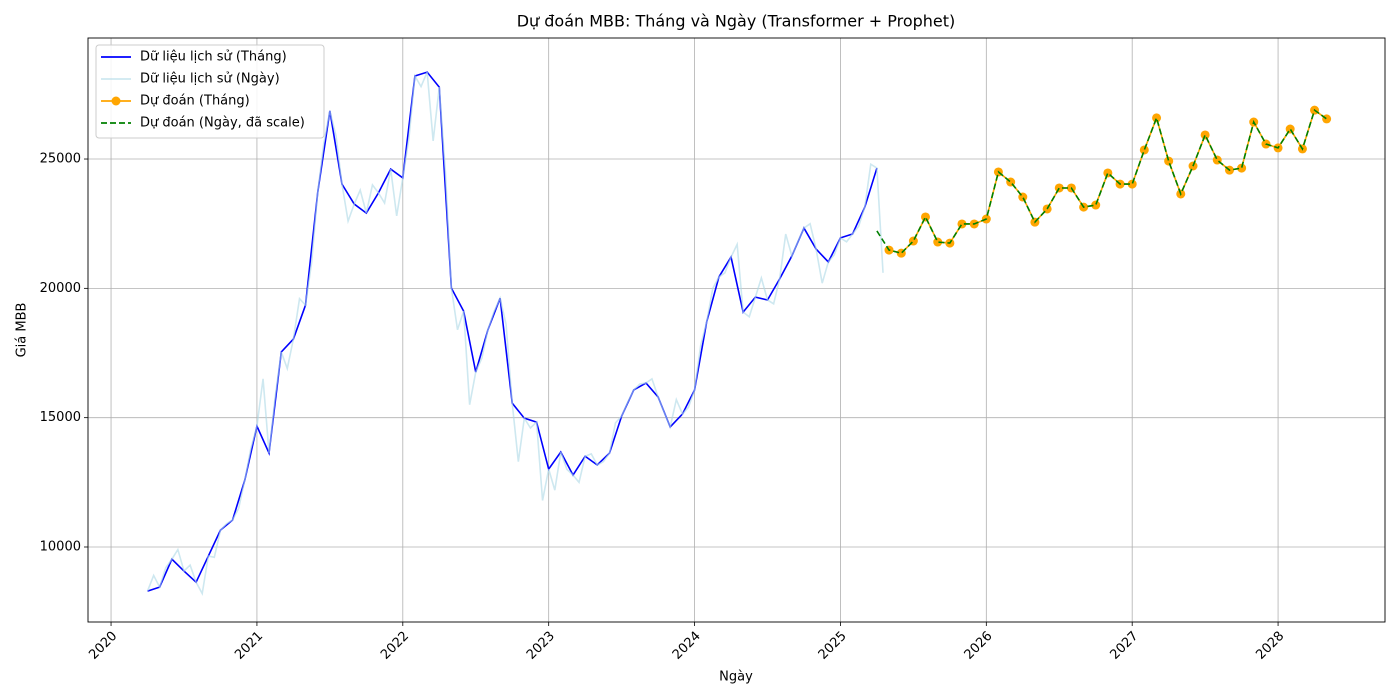 The image size is (1400, 700). Describe the element at coordinates (1102, 181) in the screenshot. I see `series-line` at that location.